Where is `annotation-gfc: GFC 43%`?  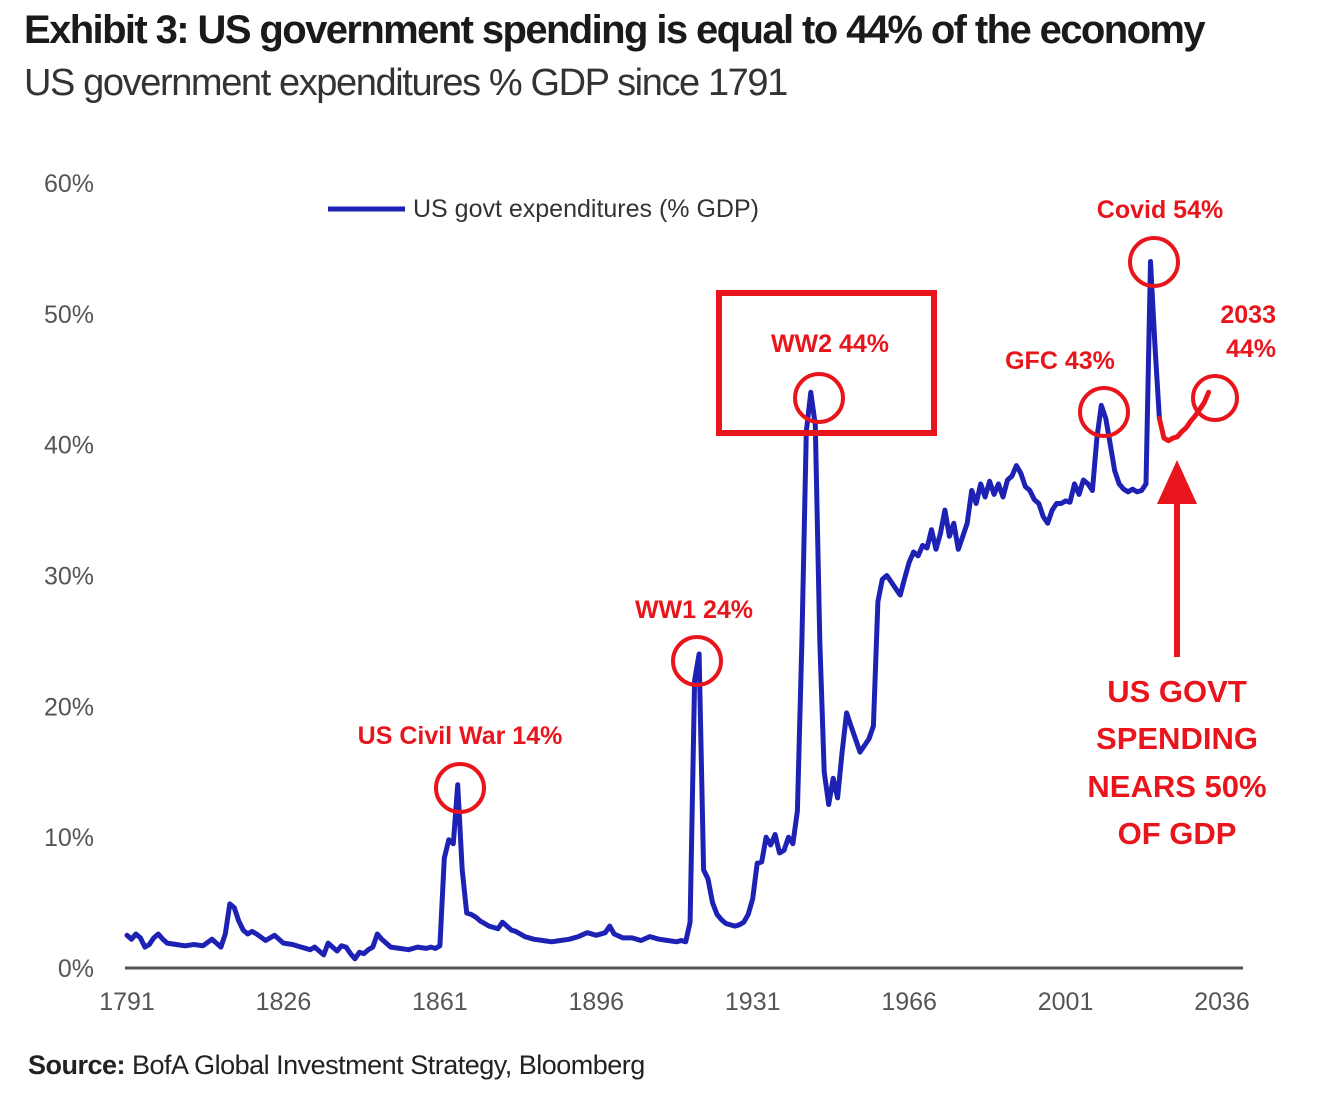 annotation-gfc: GFC 43% is located at coordinates (1067, 392).